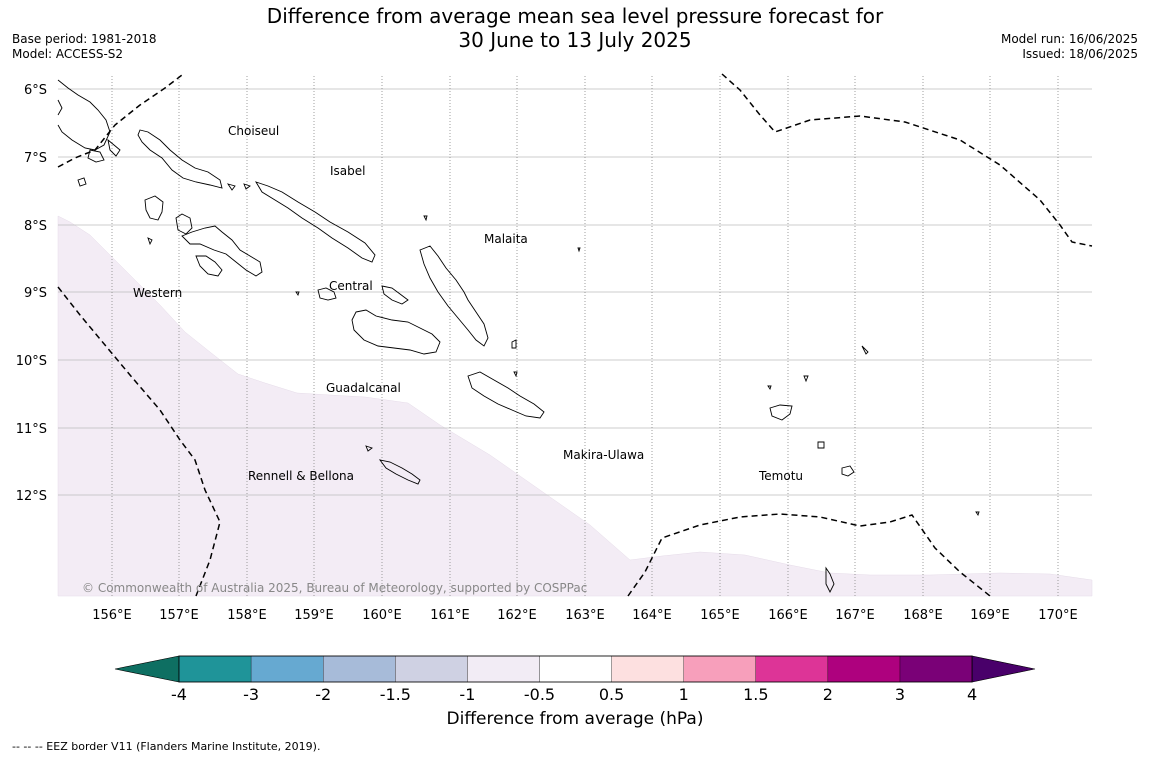  What do you see at coordinates (35, 90) in the screenshot?
I see `lat-label-0: 6°S` at bounding box center [35, 90].